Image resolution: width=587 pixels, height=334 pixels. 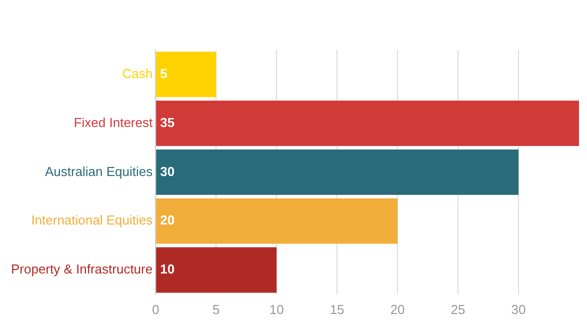 I want to click on data-label: 5, so click(x=164, y=74).